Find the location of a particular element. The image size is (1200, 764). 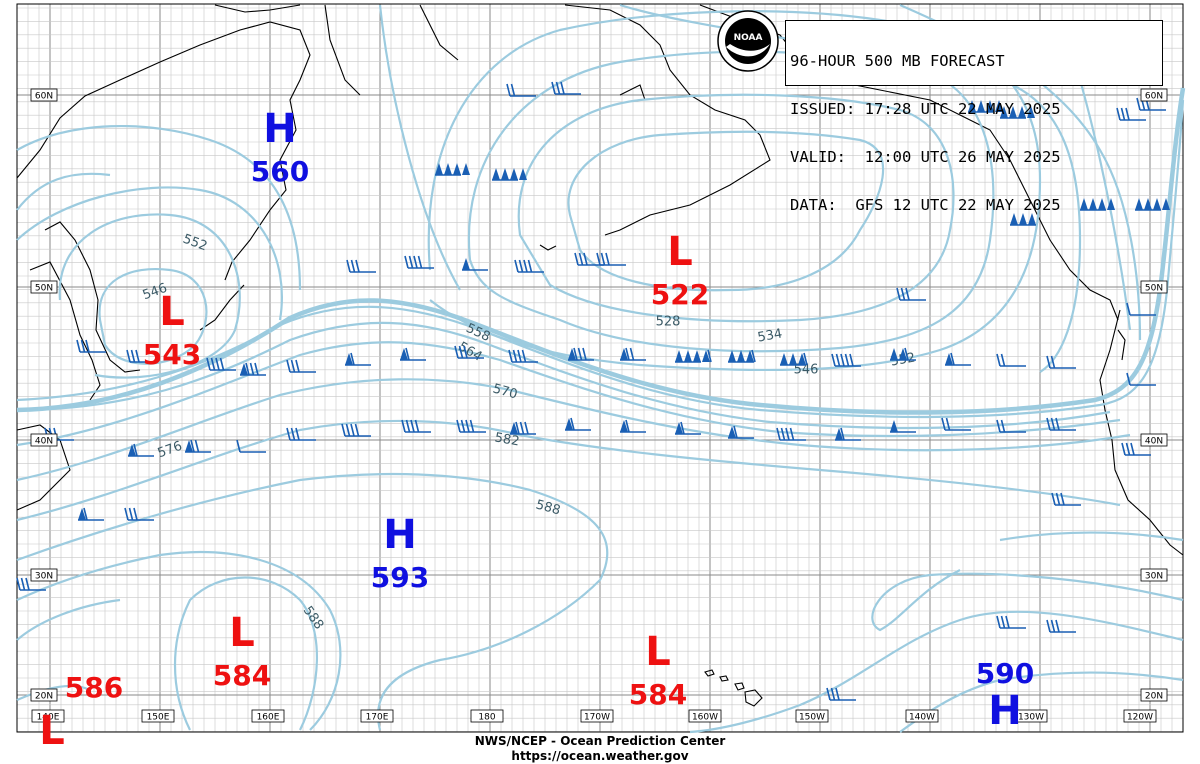

lat-label: 40N is located at coordinates (1154, 442).